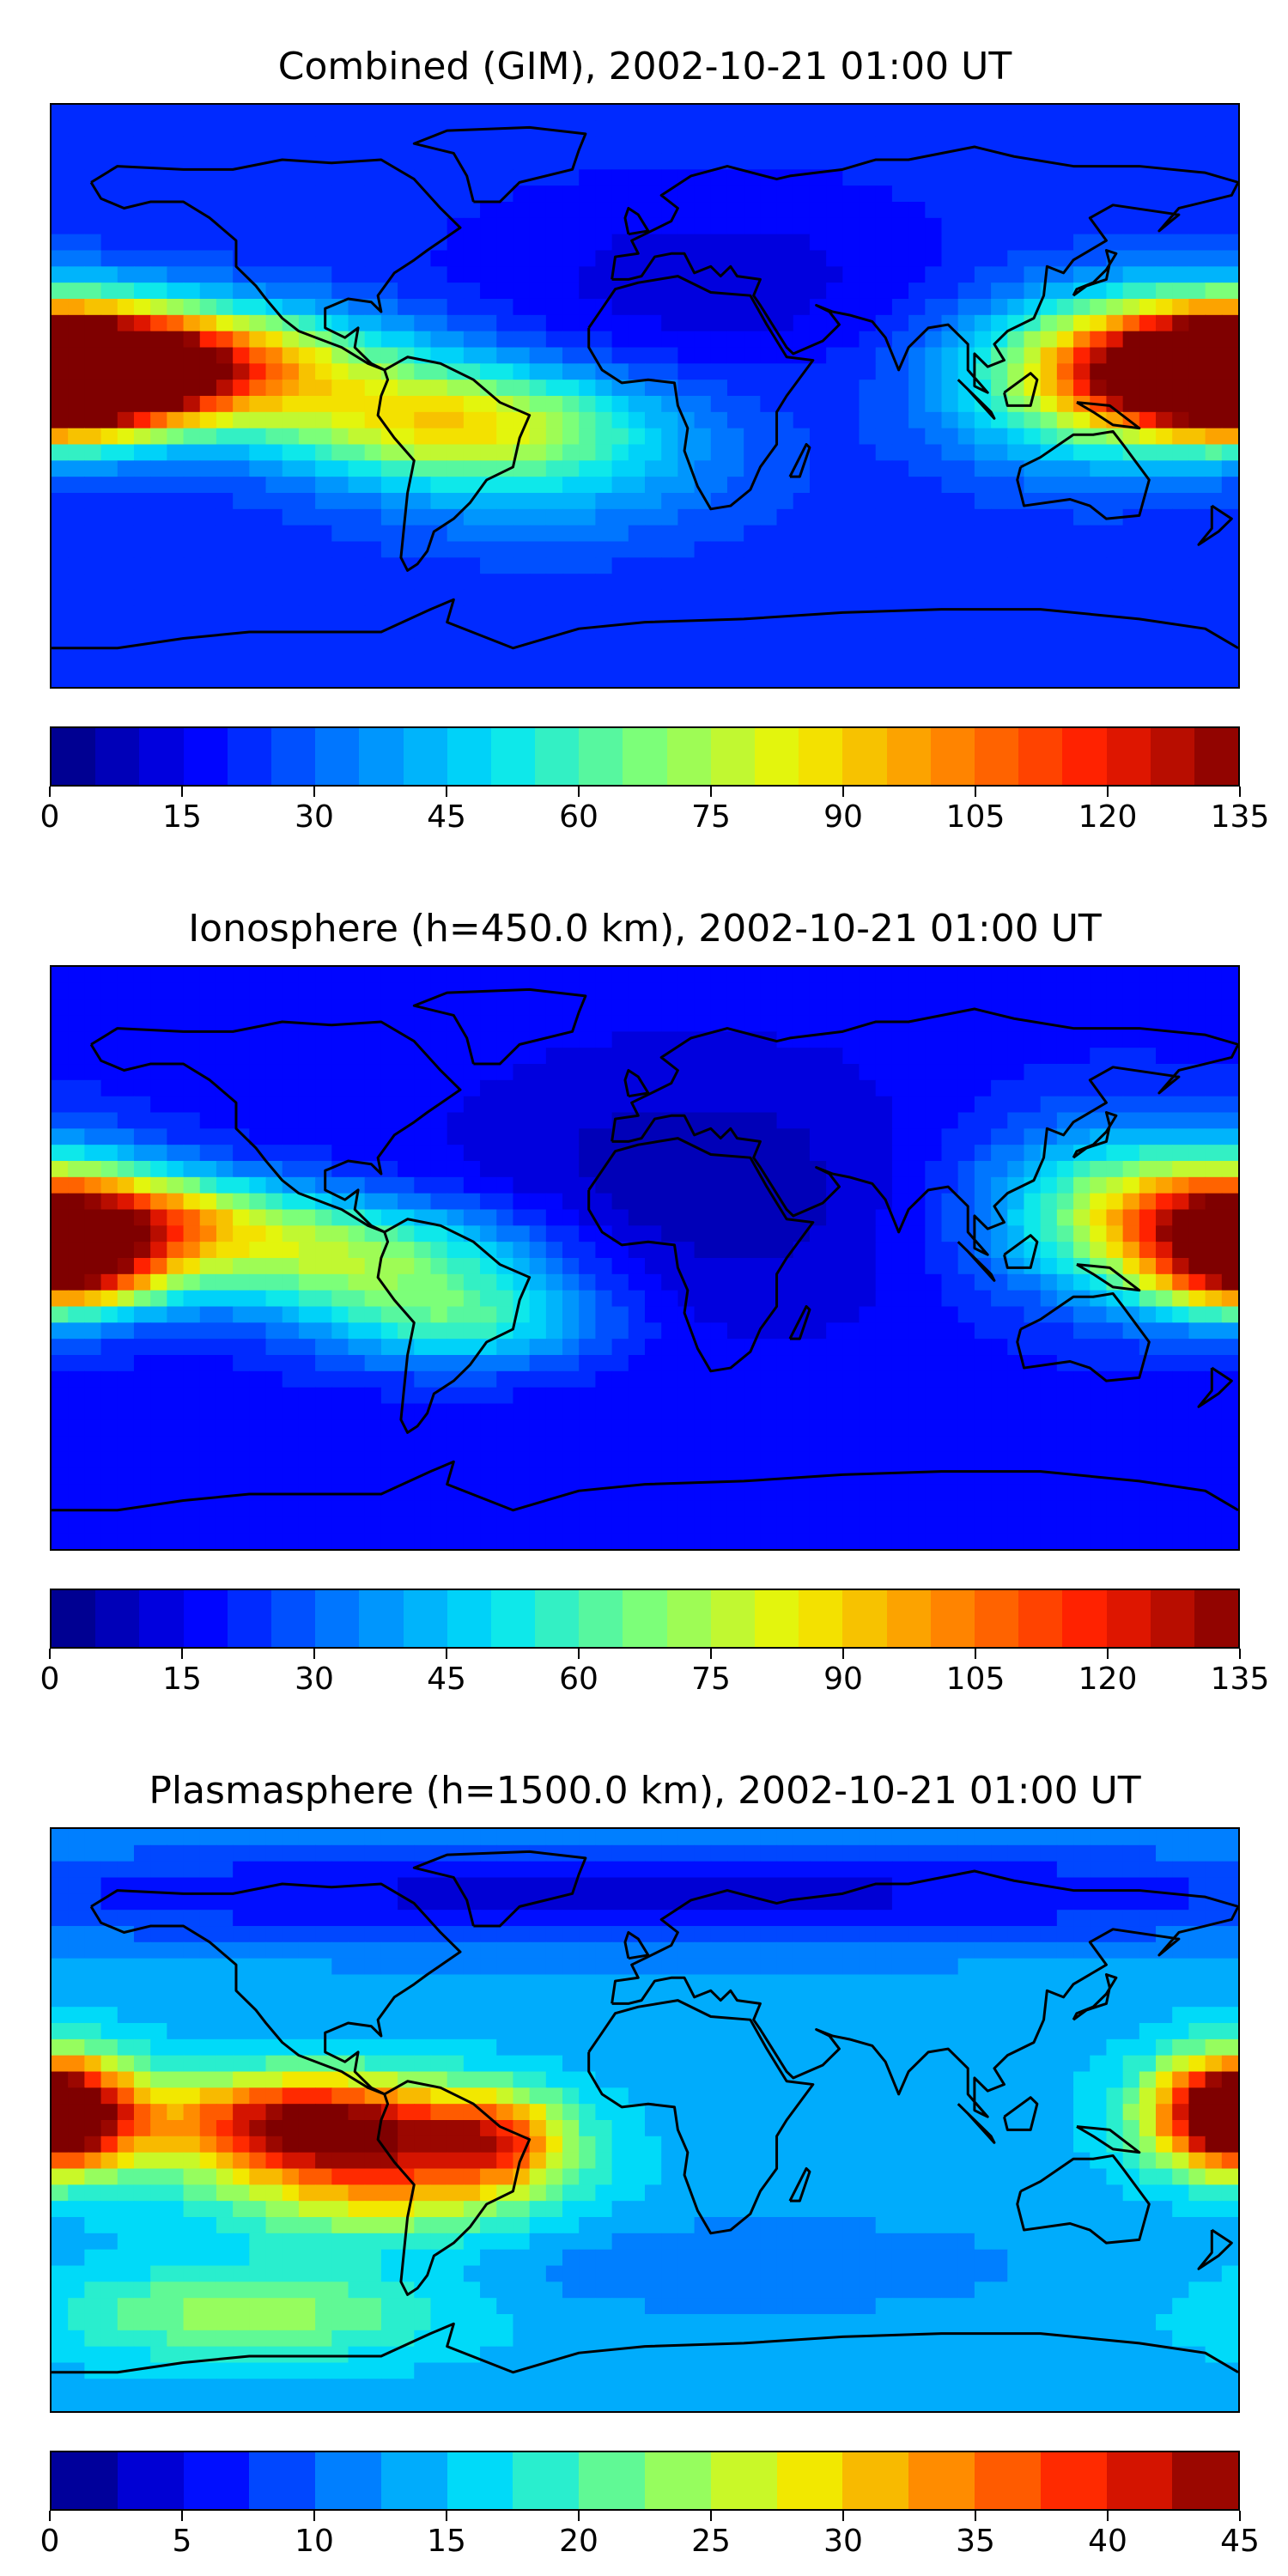 The width and height of the screenshot is (1288, 2576). What do you see at coordinates (1240, 817) in the screenshot?
I see `colorbar-tick-label: 135` at bounding box center [1240, 817].